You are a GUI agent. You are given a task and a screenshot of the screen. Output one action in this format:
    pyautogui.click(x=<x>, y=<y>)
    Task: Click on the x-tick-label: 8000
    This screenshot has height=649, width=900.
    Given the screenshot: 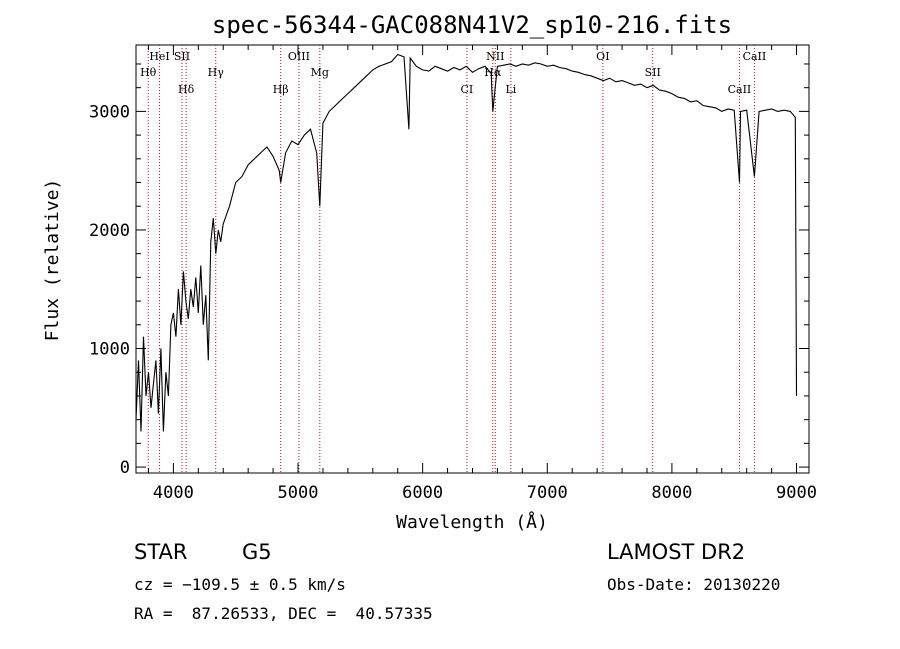 What is the action you would take?
    pyautogui.click(x=671, y=493)
    